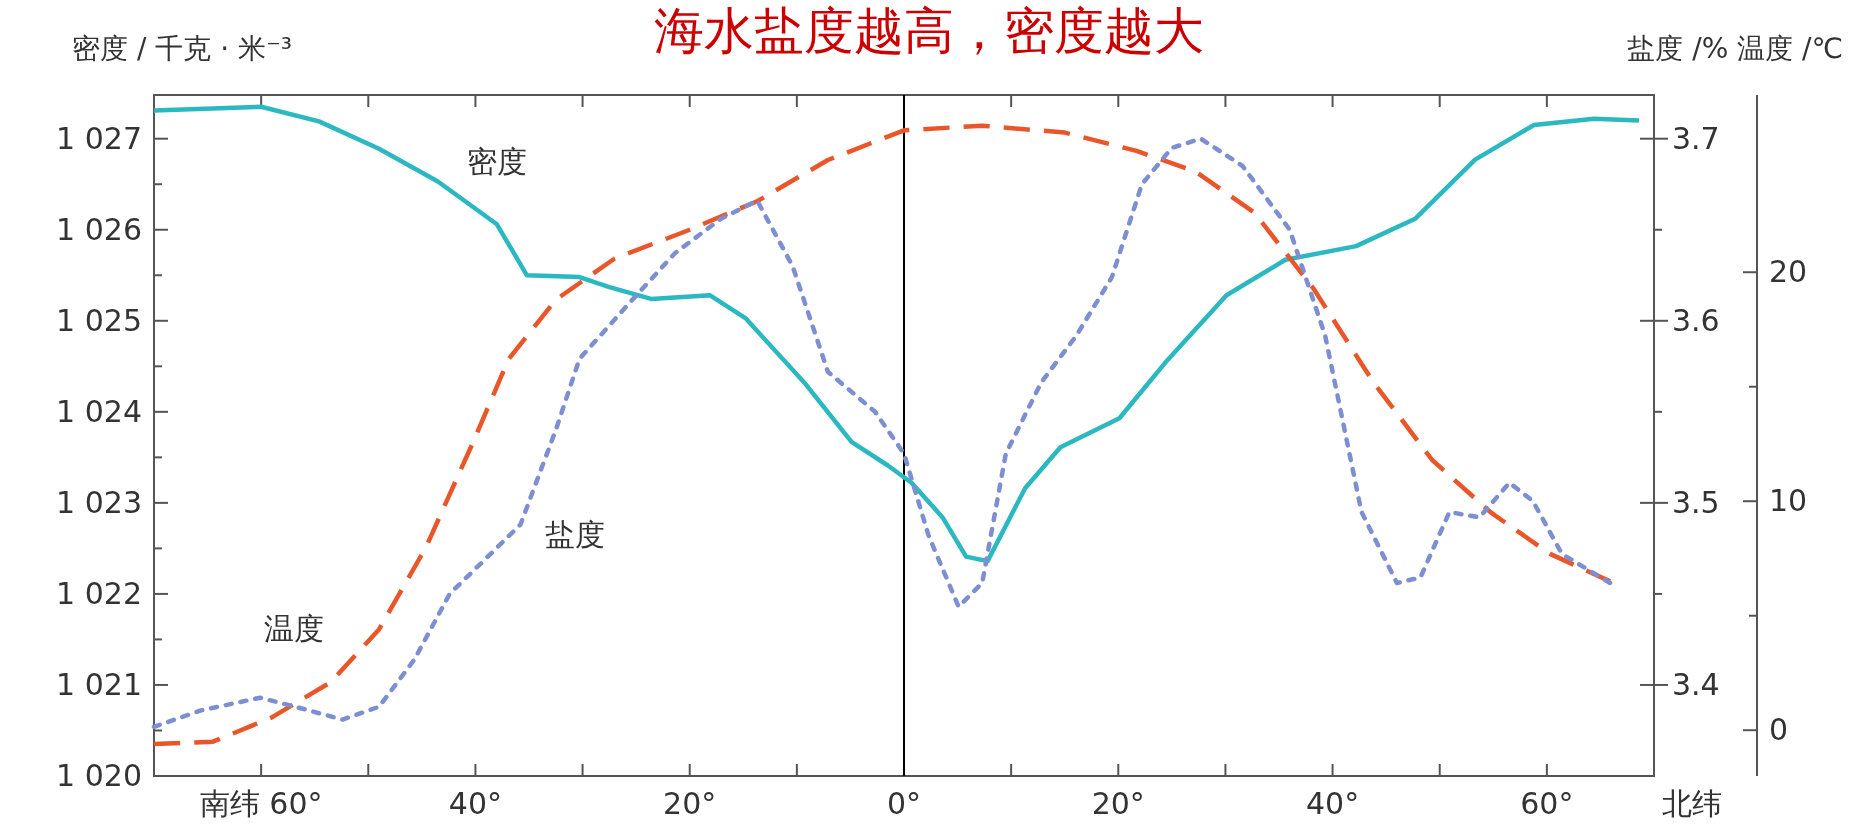  Describe the element at coordinates (1547, 803) in the screenshot. I see `x-tick-label: 60°` at that location.